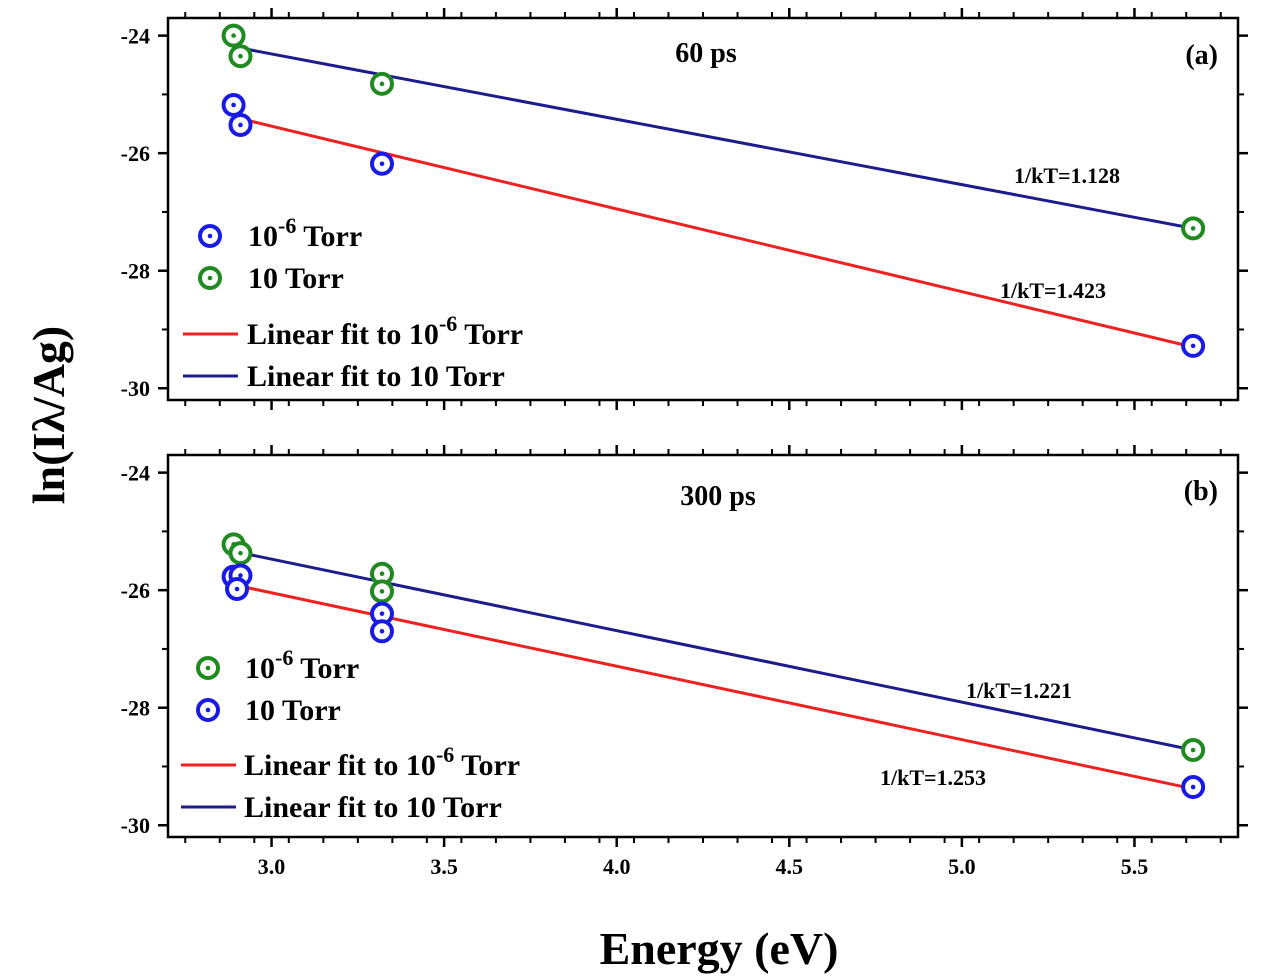  I want to click on x-tick-label: 3.5, so click(444, 866).